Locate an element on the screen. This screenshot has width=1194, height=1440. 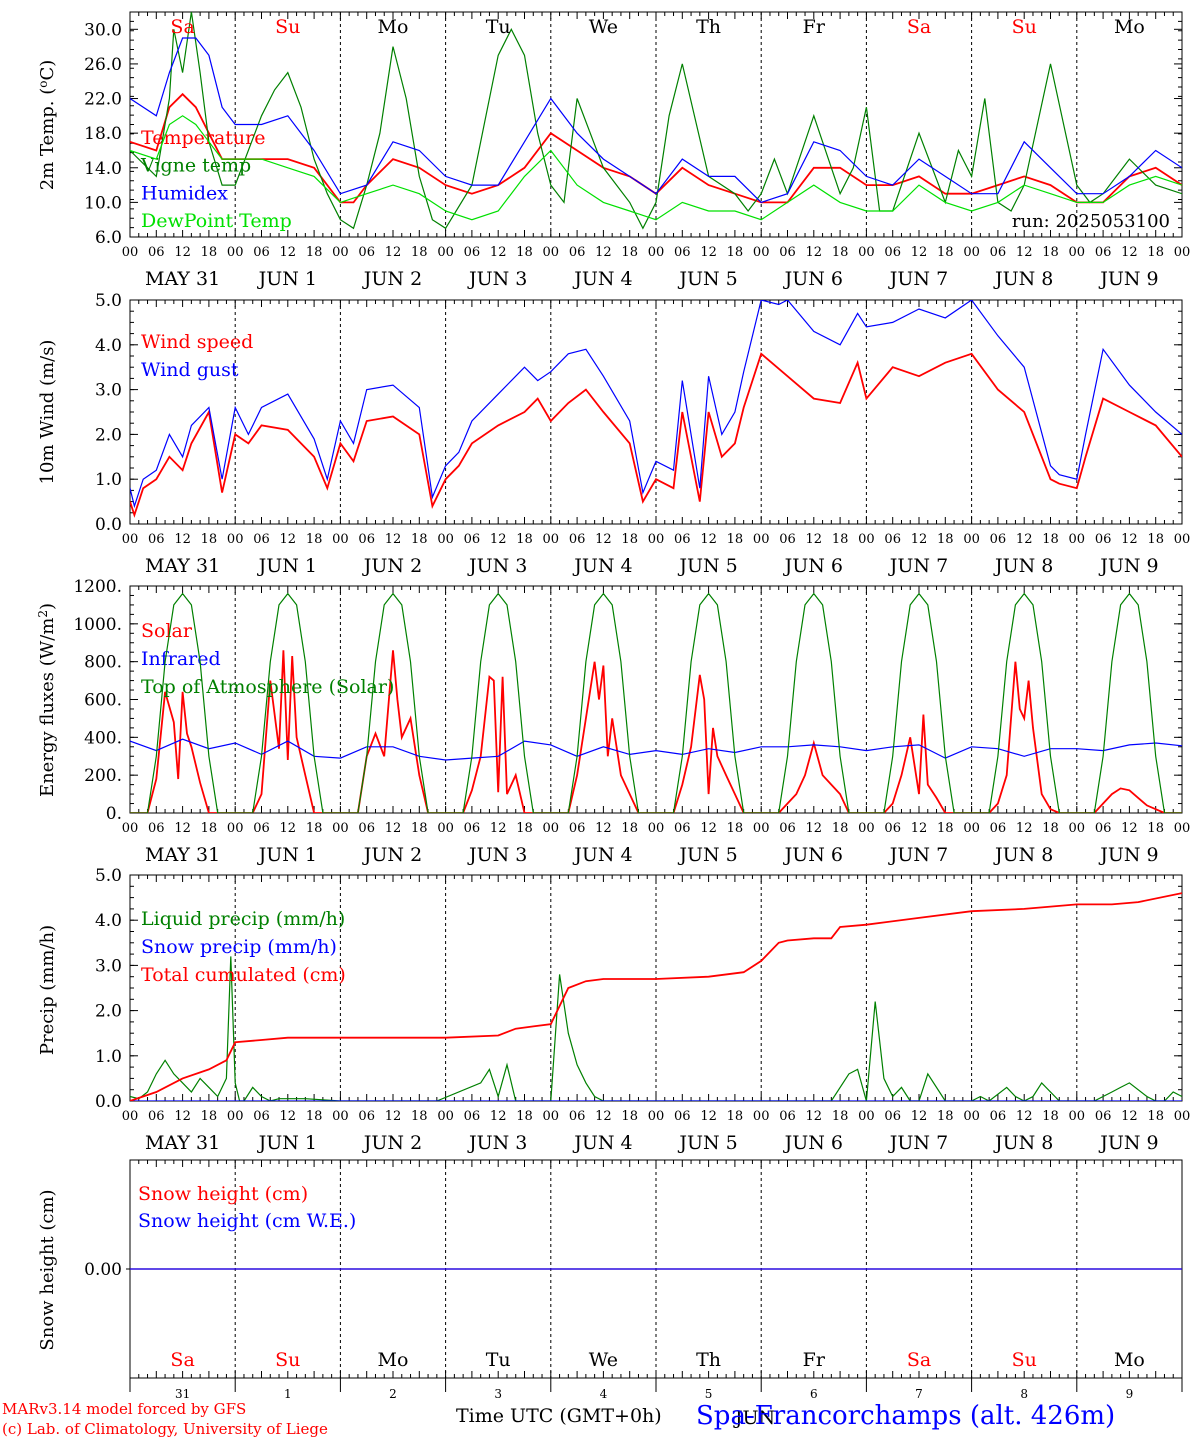
y-tick-label: 1000. is located at coordinates (97, 625).